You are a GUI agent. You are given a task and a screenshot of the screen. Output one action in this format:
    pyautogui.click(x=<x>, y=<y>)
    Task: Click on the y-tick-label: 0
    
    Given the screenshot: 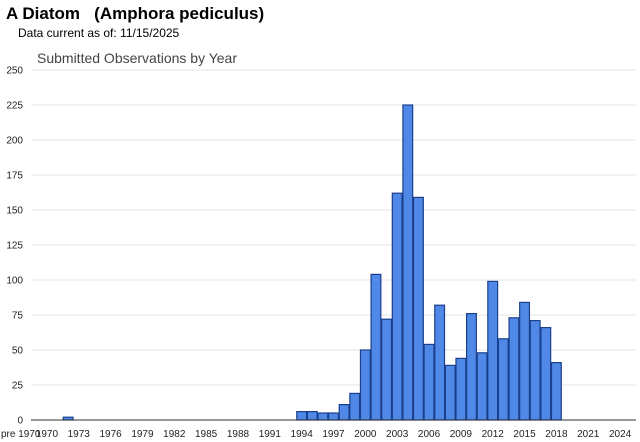 What is the action you would take?
    pyautogui.click(x=20, y=421)
    